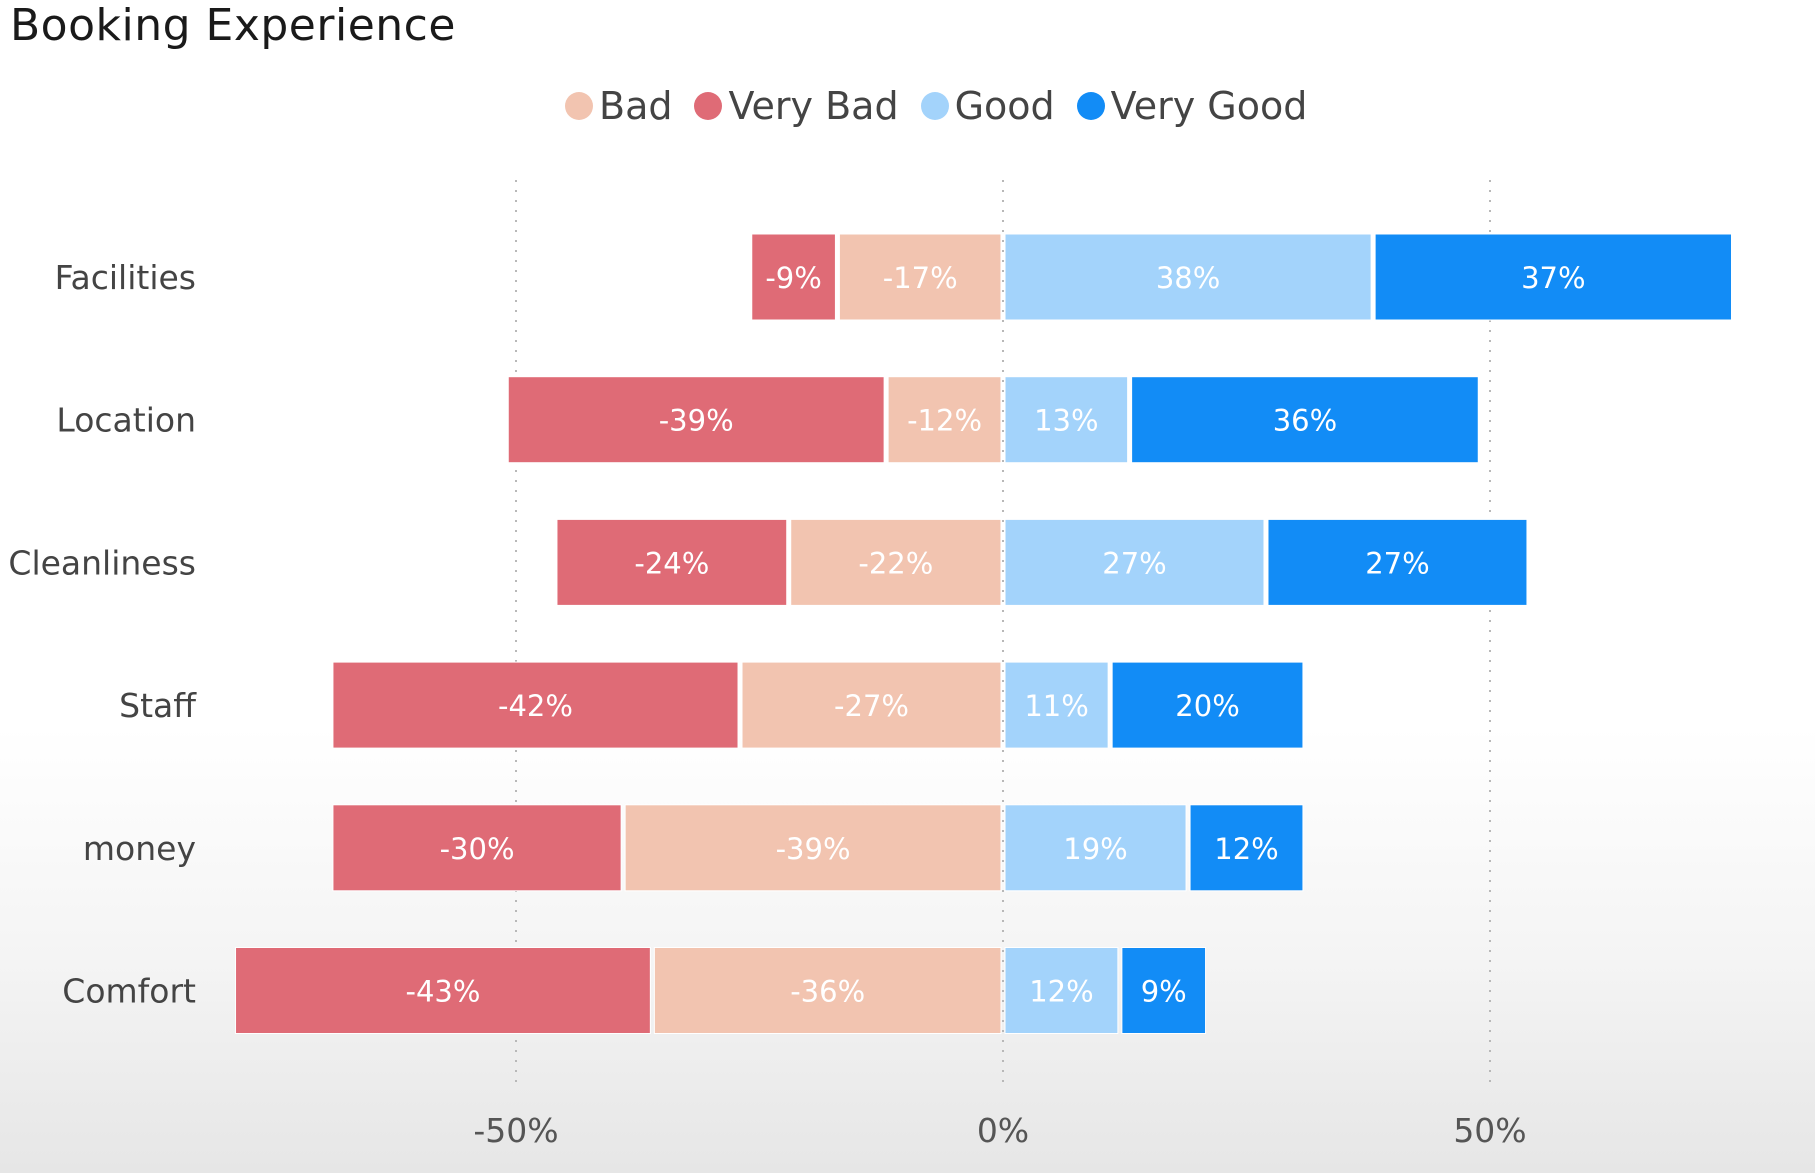  I want to click on legend-item-very-good: Very Good, so click(1192, 106).